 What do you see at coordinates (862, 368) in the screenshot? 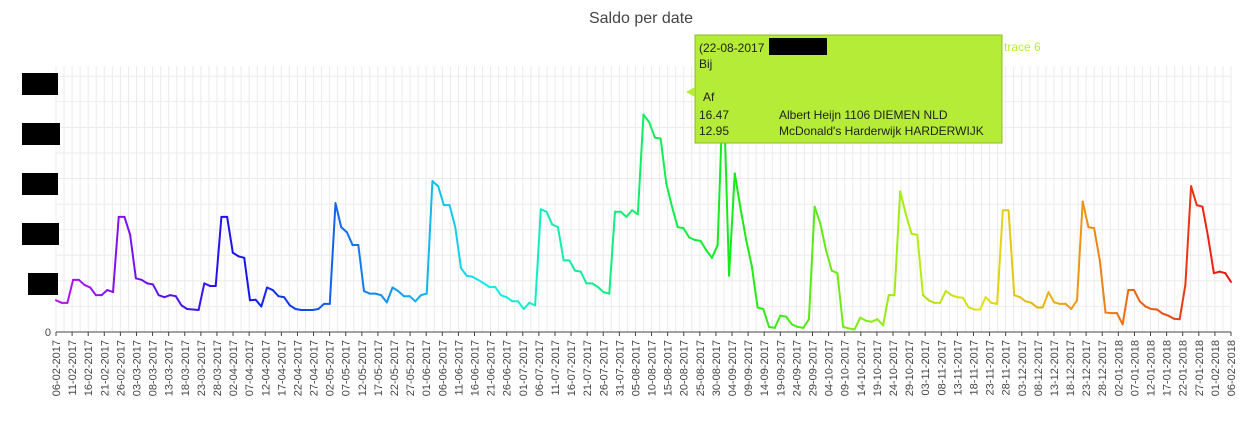
I see `x-tick-label: 14-10-2017` at bounding box center [862, 368].